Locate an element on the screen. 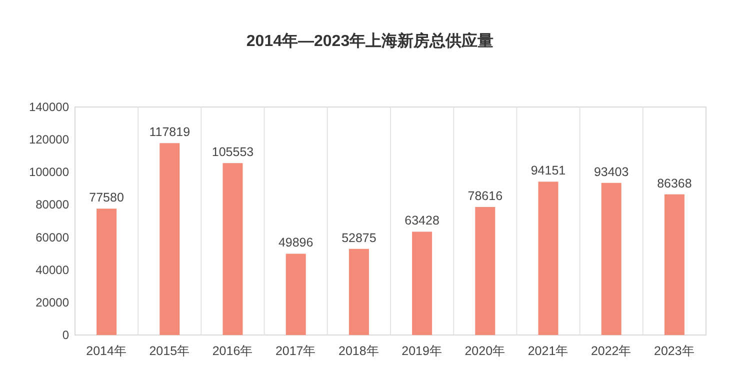 This screenshot has height=388, width=740. y-tick-label: 20000 is located at coordinates (53, 302).